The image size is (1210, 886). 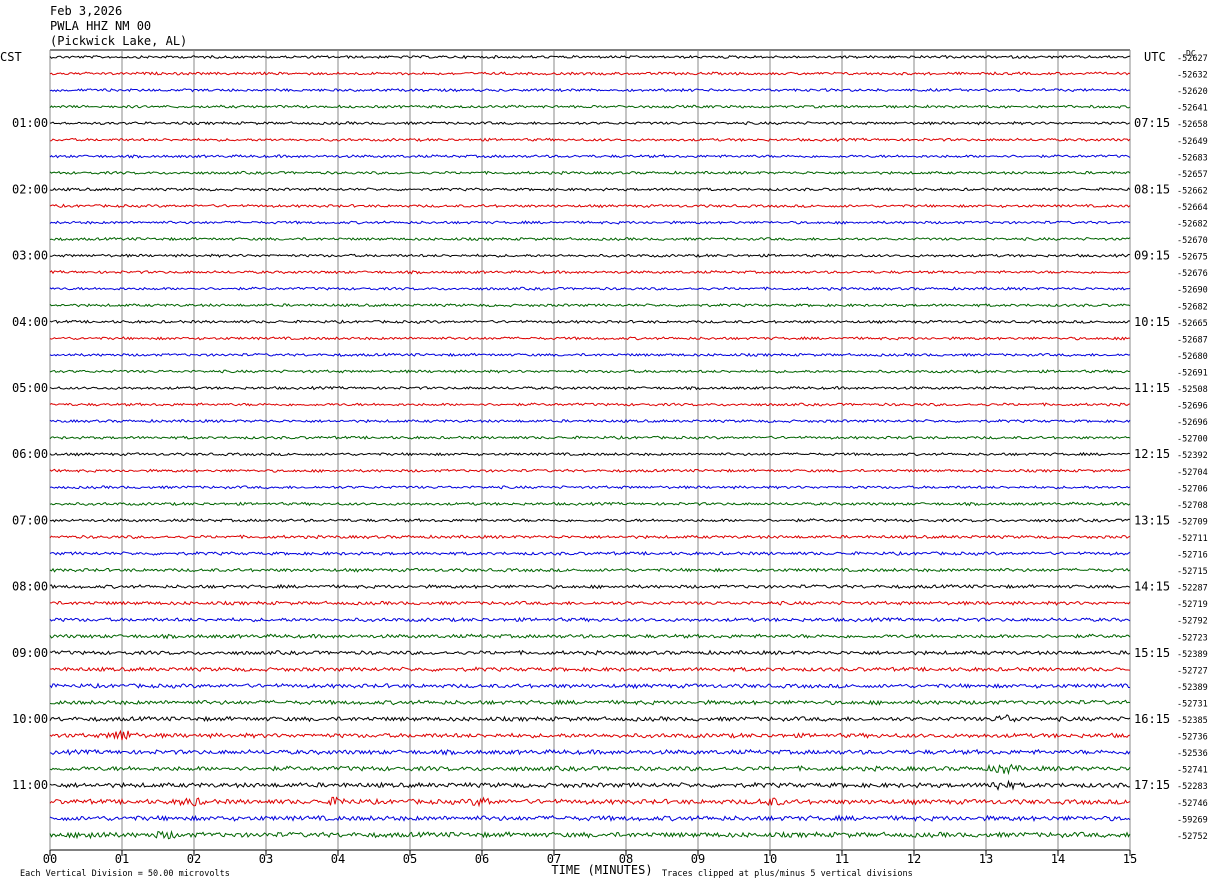 I want to click on trace-offset-label: -52682, so click(x=1192, y=307).